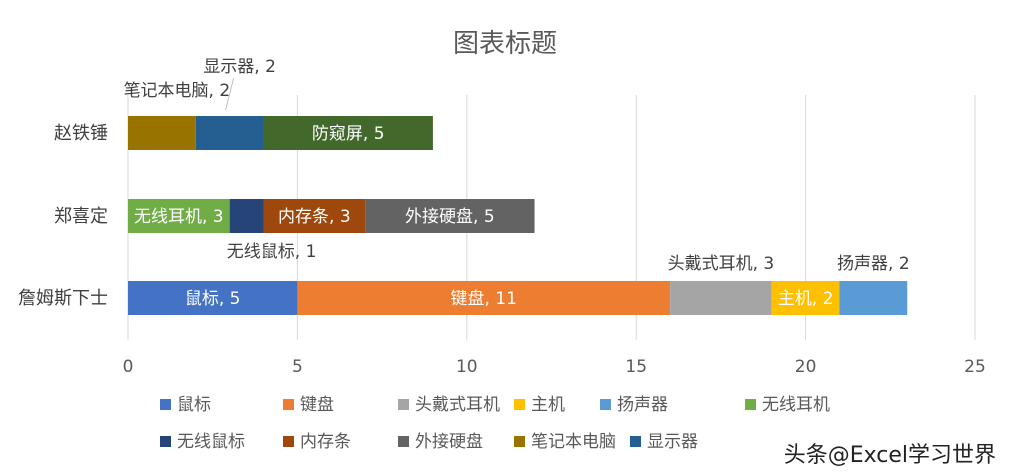 The width and height of the screenshot is (1010, 475). Describe the element at coordinates (806, 367) in the screenshot. I see `x-tick-label: 20` at that location.